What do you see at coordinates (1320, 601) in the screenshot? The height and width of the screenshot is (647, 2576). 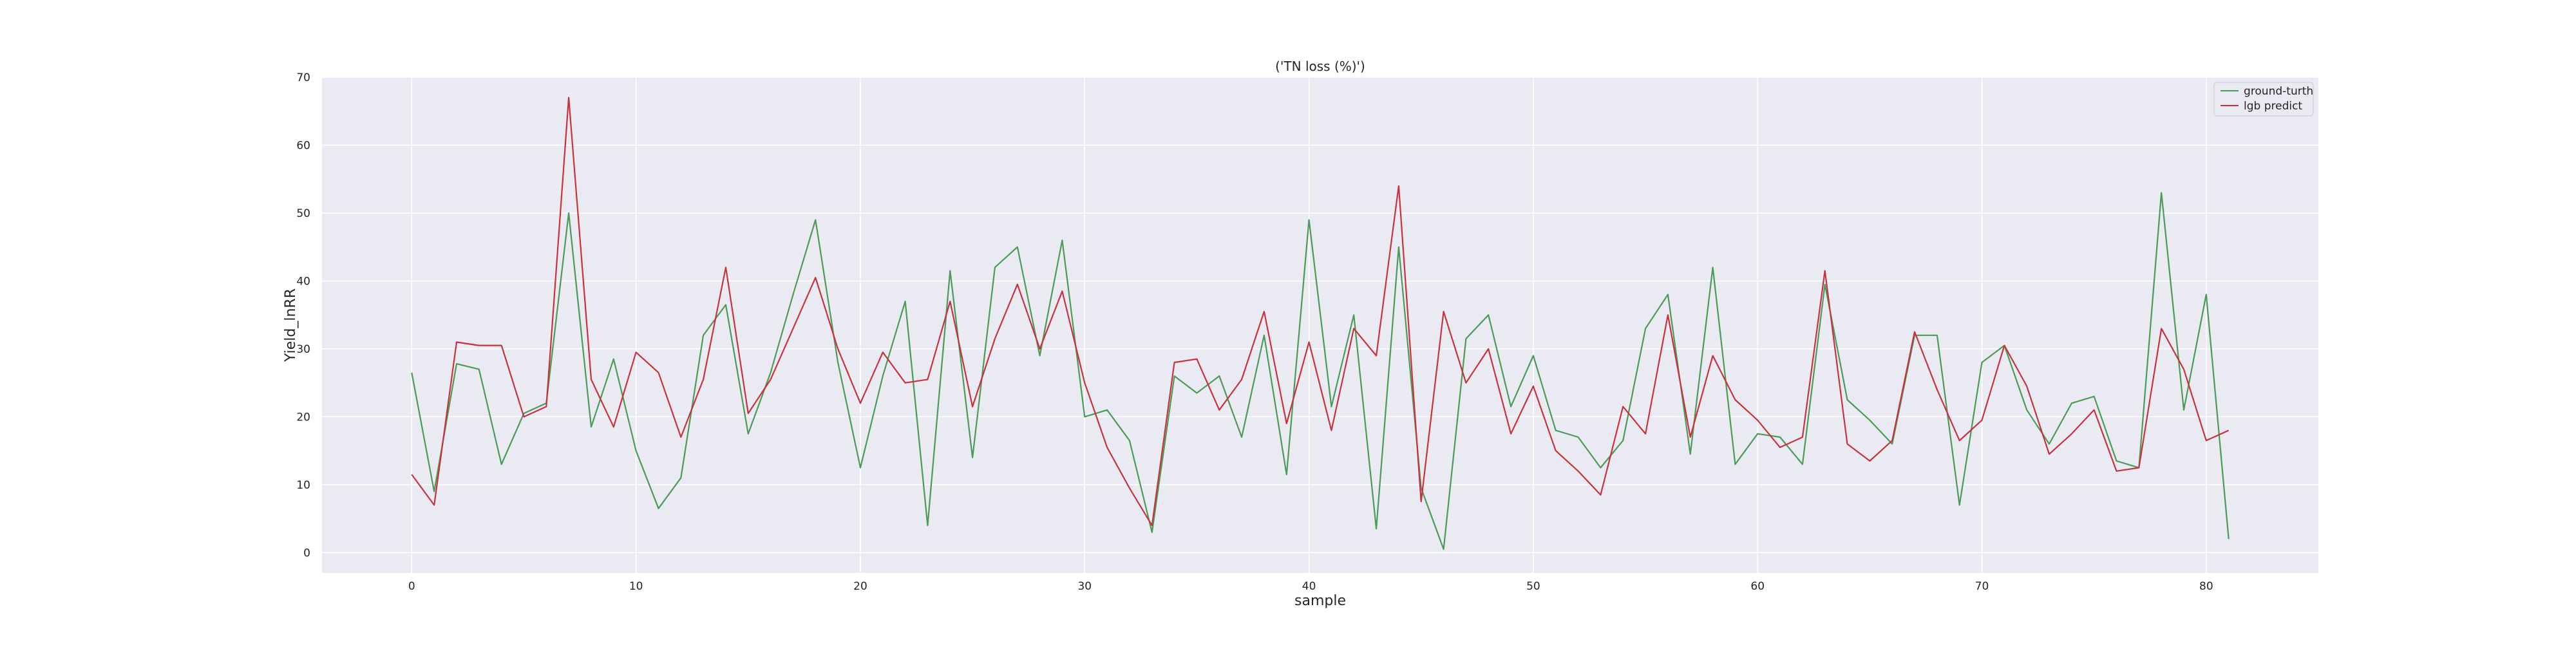 I see `x-axis-label: sample` at bounding box center [1320, 601].